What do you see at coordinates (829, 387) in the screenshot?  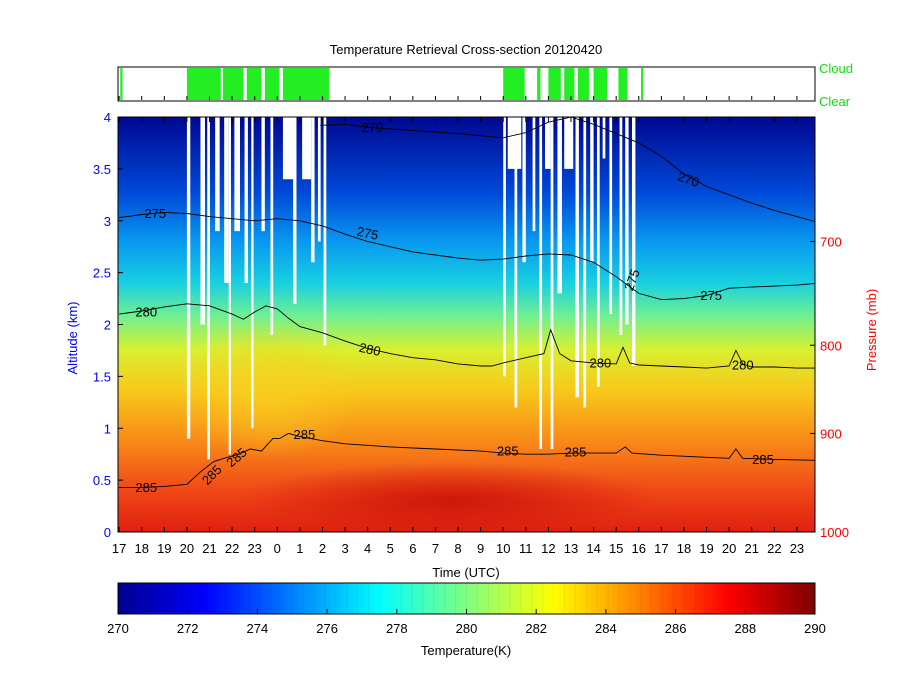 I see `right-y-axis-ticks: 1000 900 800 700` at bounding box center [829, 387].